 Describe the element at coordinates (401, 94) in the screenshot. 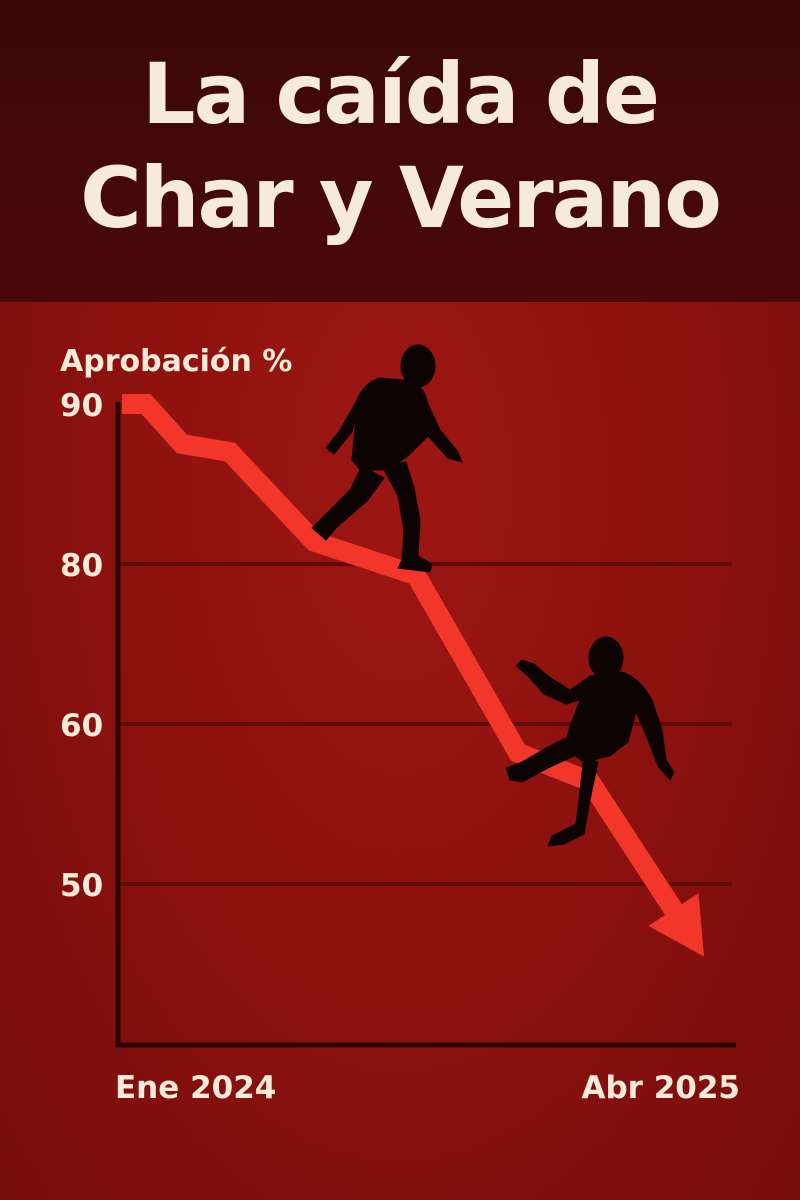

I see `title-line-1: La caída de` at that location.